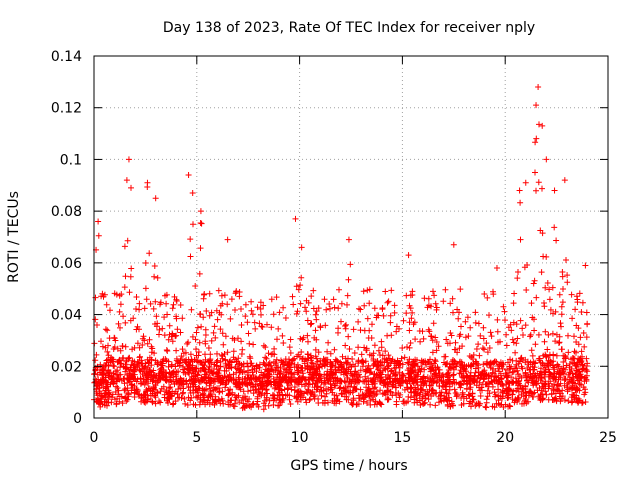 This screenshot has height=480, width=640. What do you see at coordinates (348, 466) in the screenshot?
I see `x-axis-label: GPS time / hours` at bounding box center [348, 466].